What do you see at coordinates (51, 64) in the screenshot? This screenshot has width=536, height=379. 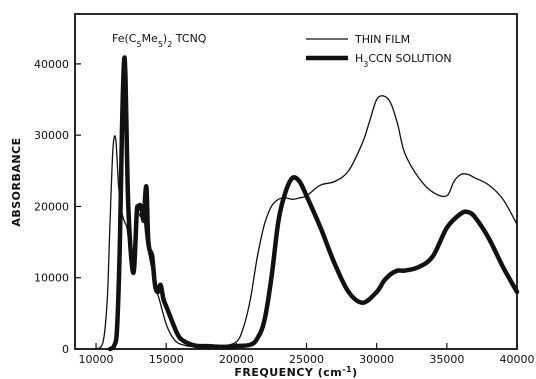 I see `y-tick-label: 40000` at bounding box center [51, 64].